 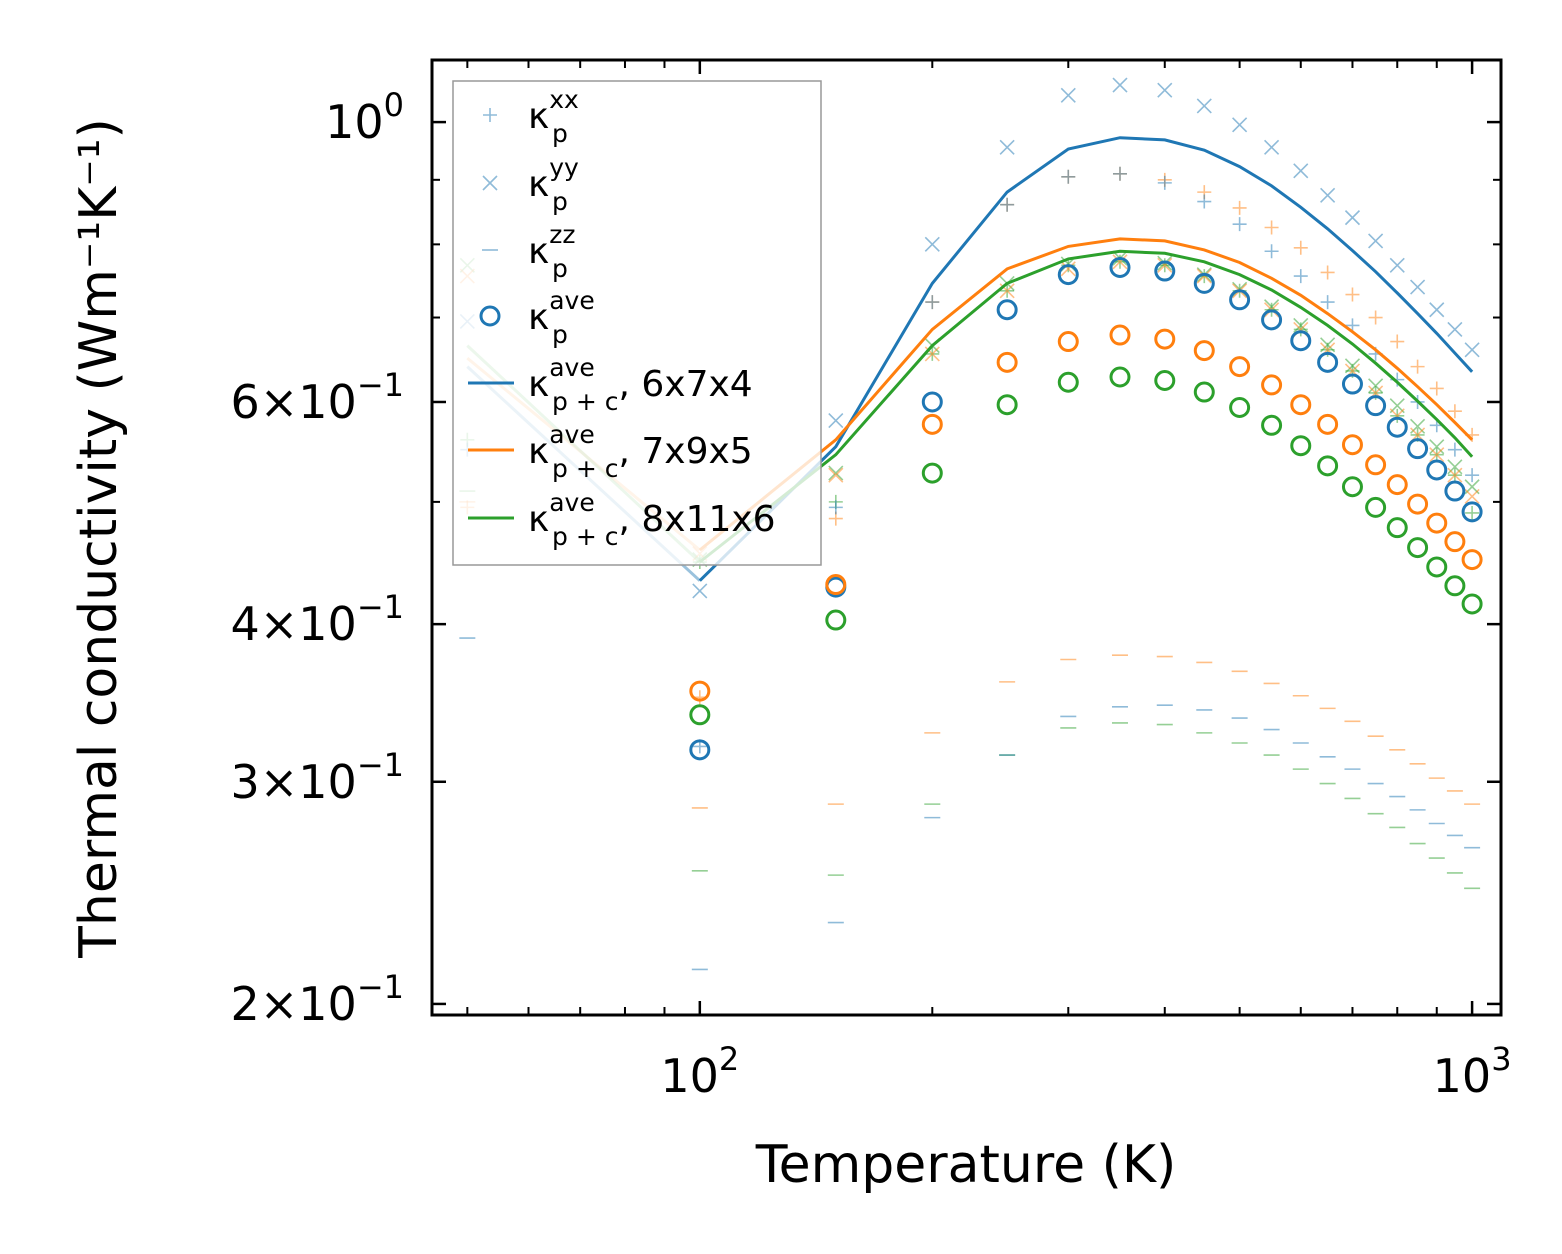 What do you see at coordinates (1454, 411) in the screenshot?
I see `marker-kxx-7x9x5-950K` at bounding box center [1454, 411].